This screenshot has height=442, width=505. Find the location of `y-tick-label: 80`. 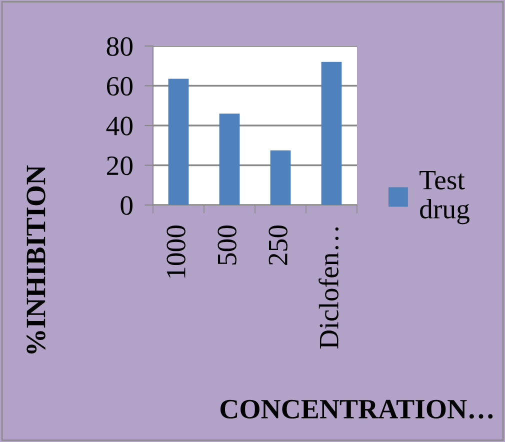

y-tick-label: 80 is located at coordinates (119, 46).